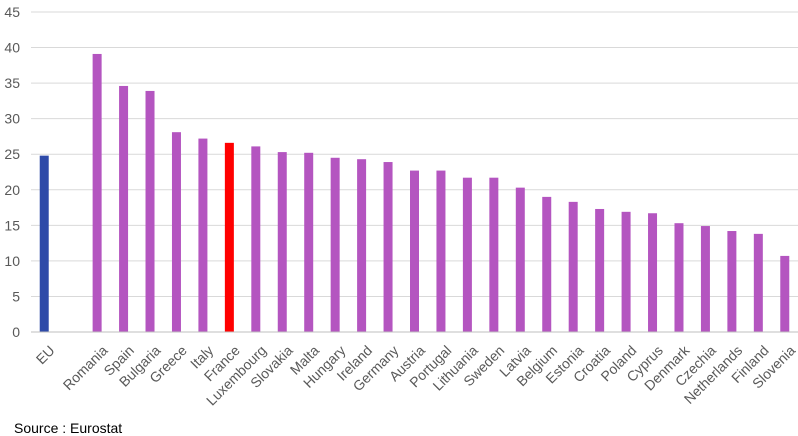 Image resolution: width=798 pixels, height=436 pixels. Describe the element at coordinates (600, 270) in the screenshot. I see `bar-croatia` at that location.